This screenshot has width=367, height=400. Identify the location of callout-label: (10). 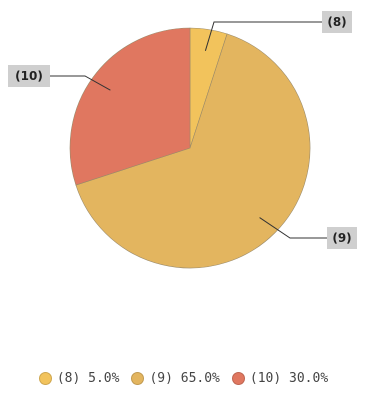
(29, 76).